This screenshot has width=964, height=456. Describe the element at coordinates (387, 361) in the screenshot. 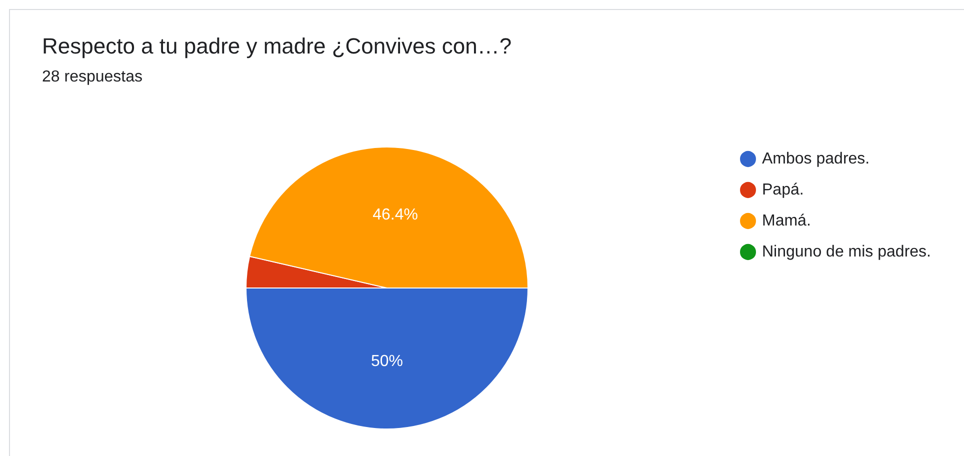

I see `data-label: 50%` at that location.